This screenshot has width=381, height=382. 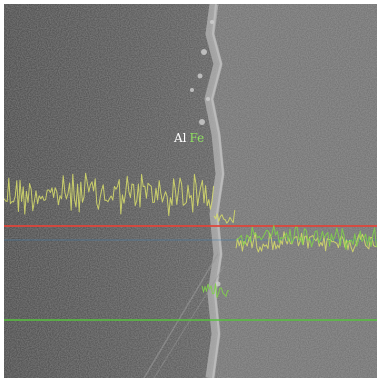 I want to click on trace-a-right, so click(x=306, y=242).